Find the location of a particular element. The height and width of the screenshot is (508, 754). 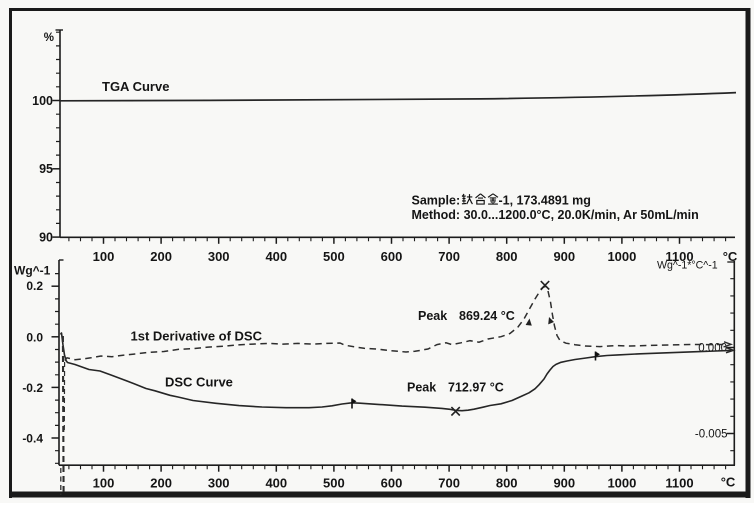

svg-text: 95 is located at coordinates (46, 169).